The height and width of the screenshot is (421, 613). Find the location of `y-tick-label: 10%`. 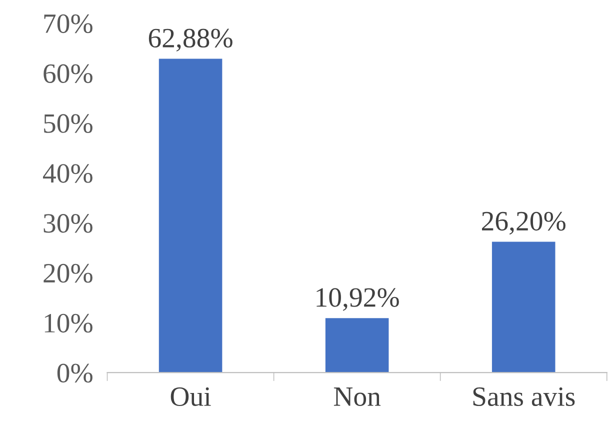

y-tick-label: 10% is located at coordinates (68, 323).